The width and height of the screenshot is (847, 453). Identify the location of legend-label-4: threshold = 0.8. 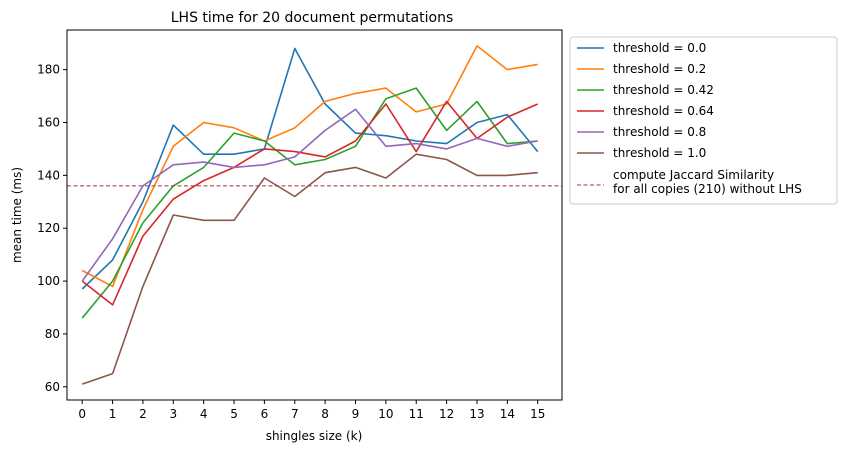
(659, 132).